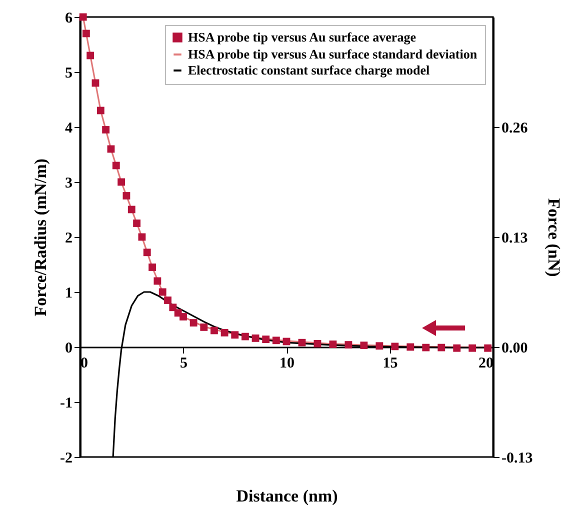 This screenshot has height=508, width=579. Describe the element at coordinates (517, 458) in the screenshot. I see `y2-tick-label: -0.13` at that location.